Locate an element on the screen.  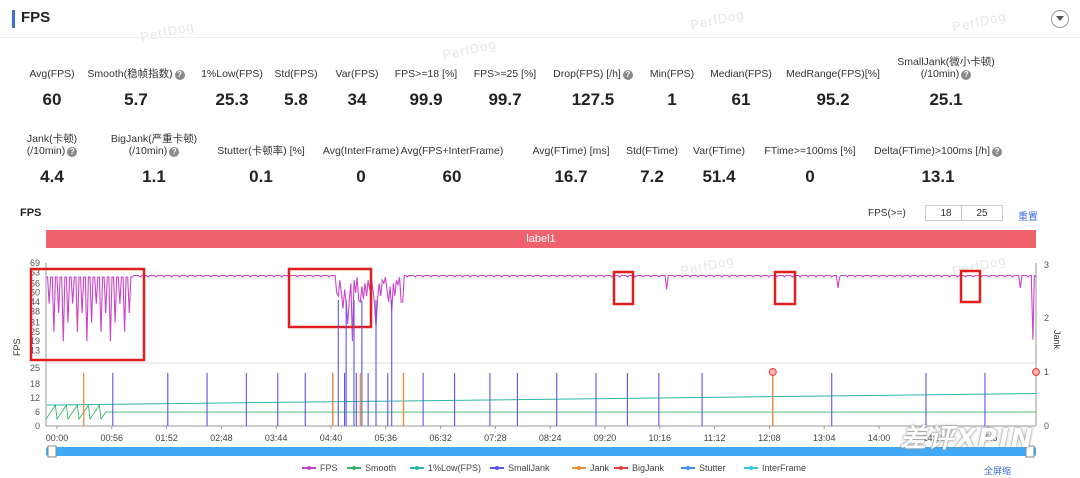
metric-label-text: Var(FTime) is located at coordinates (719, 151).